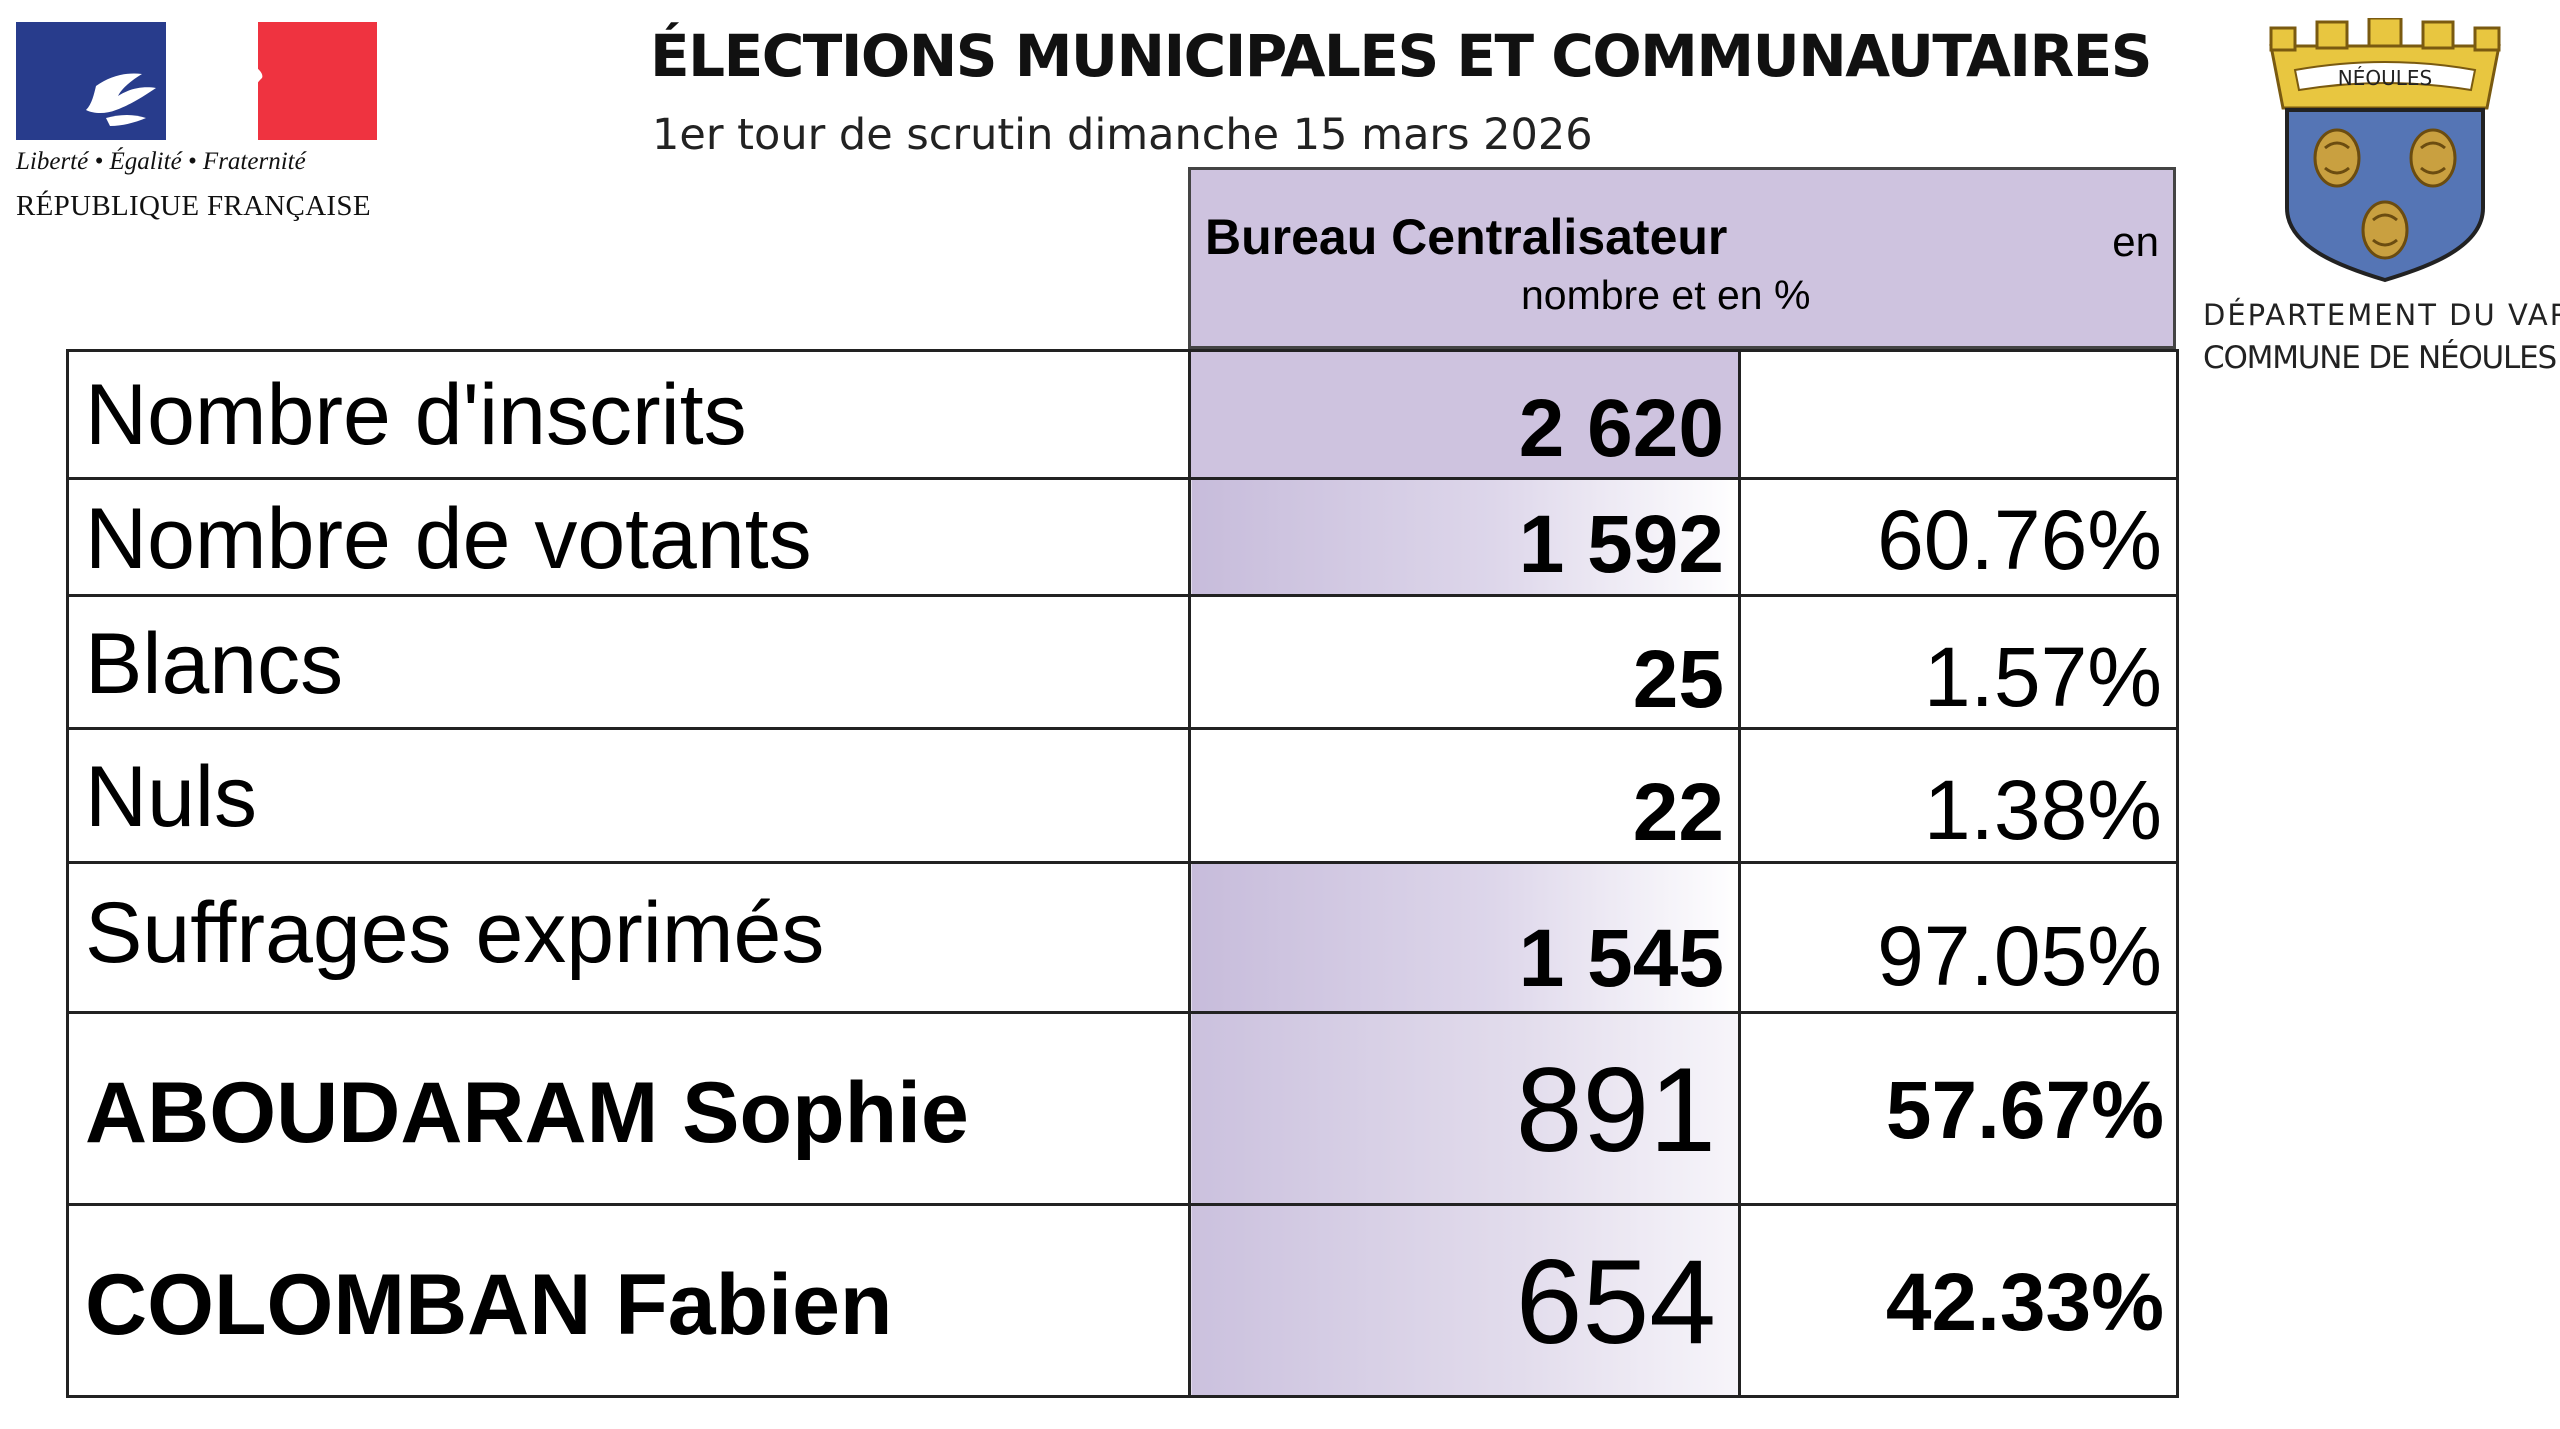 Image resolution: width=2560 pixels, height=1429 pixels. What do you see at coordinates (2019, 956) in the screenshot?
I see `row-percent: 97.05%` at bounding box center [2019, 956].